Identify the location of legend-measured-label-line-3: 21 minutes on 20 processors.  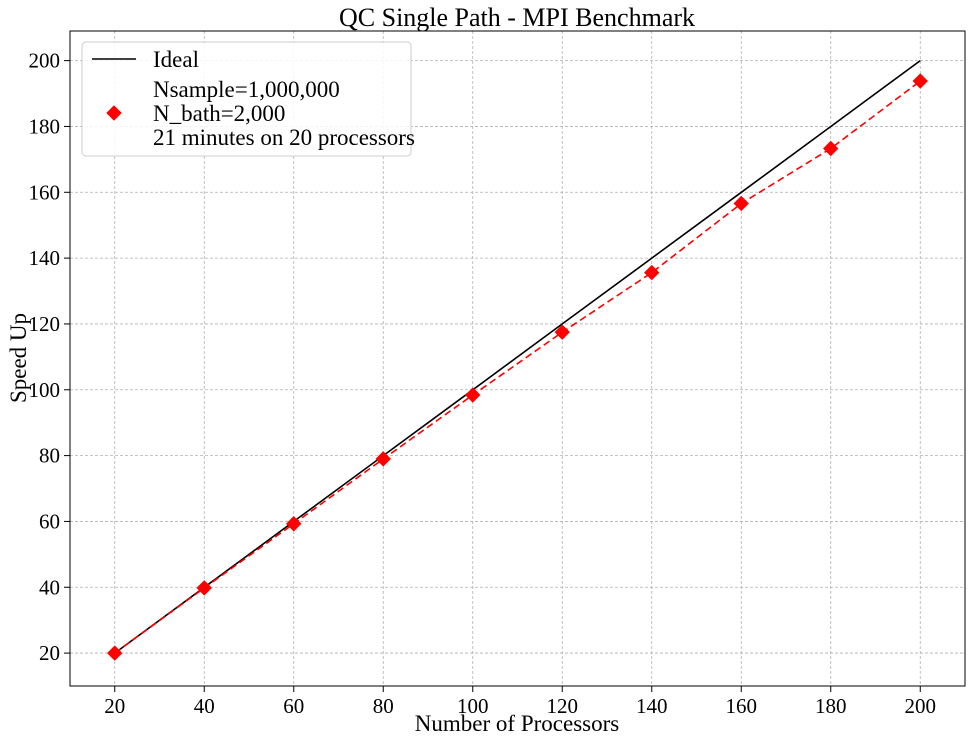
(284, 137).